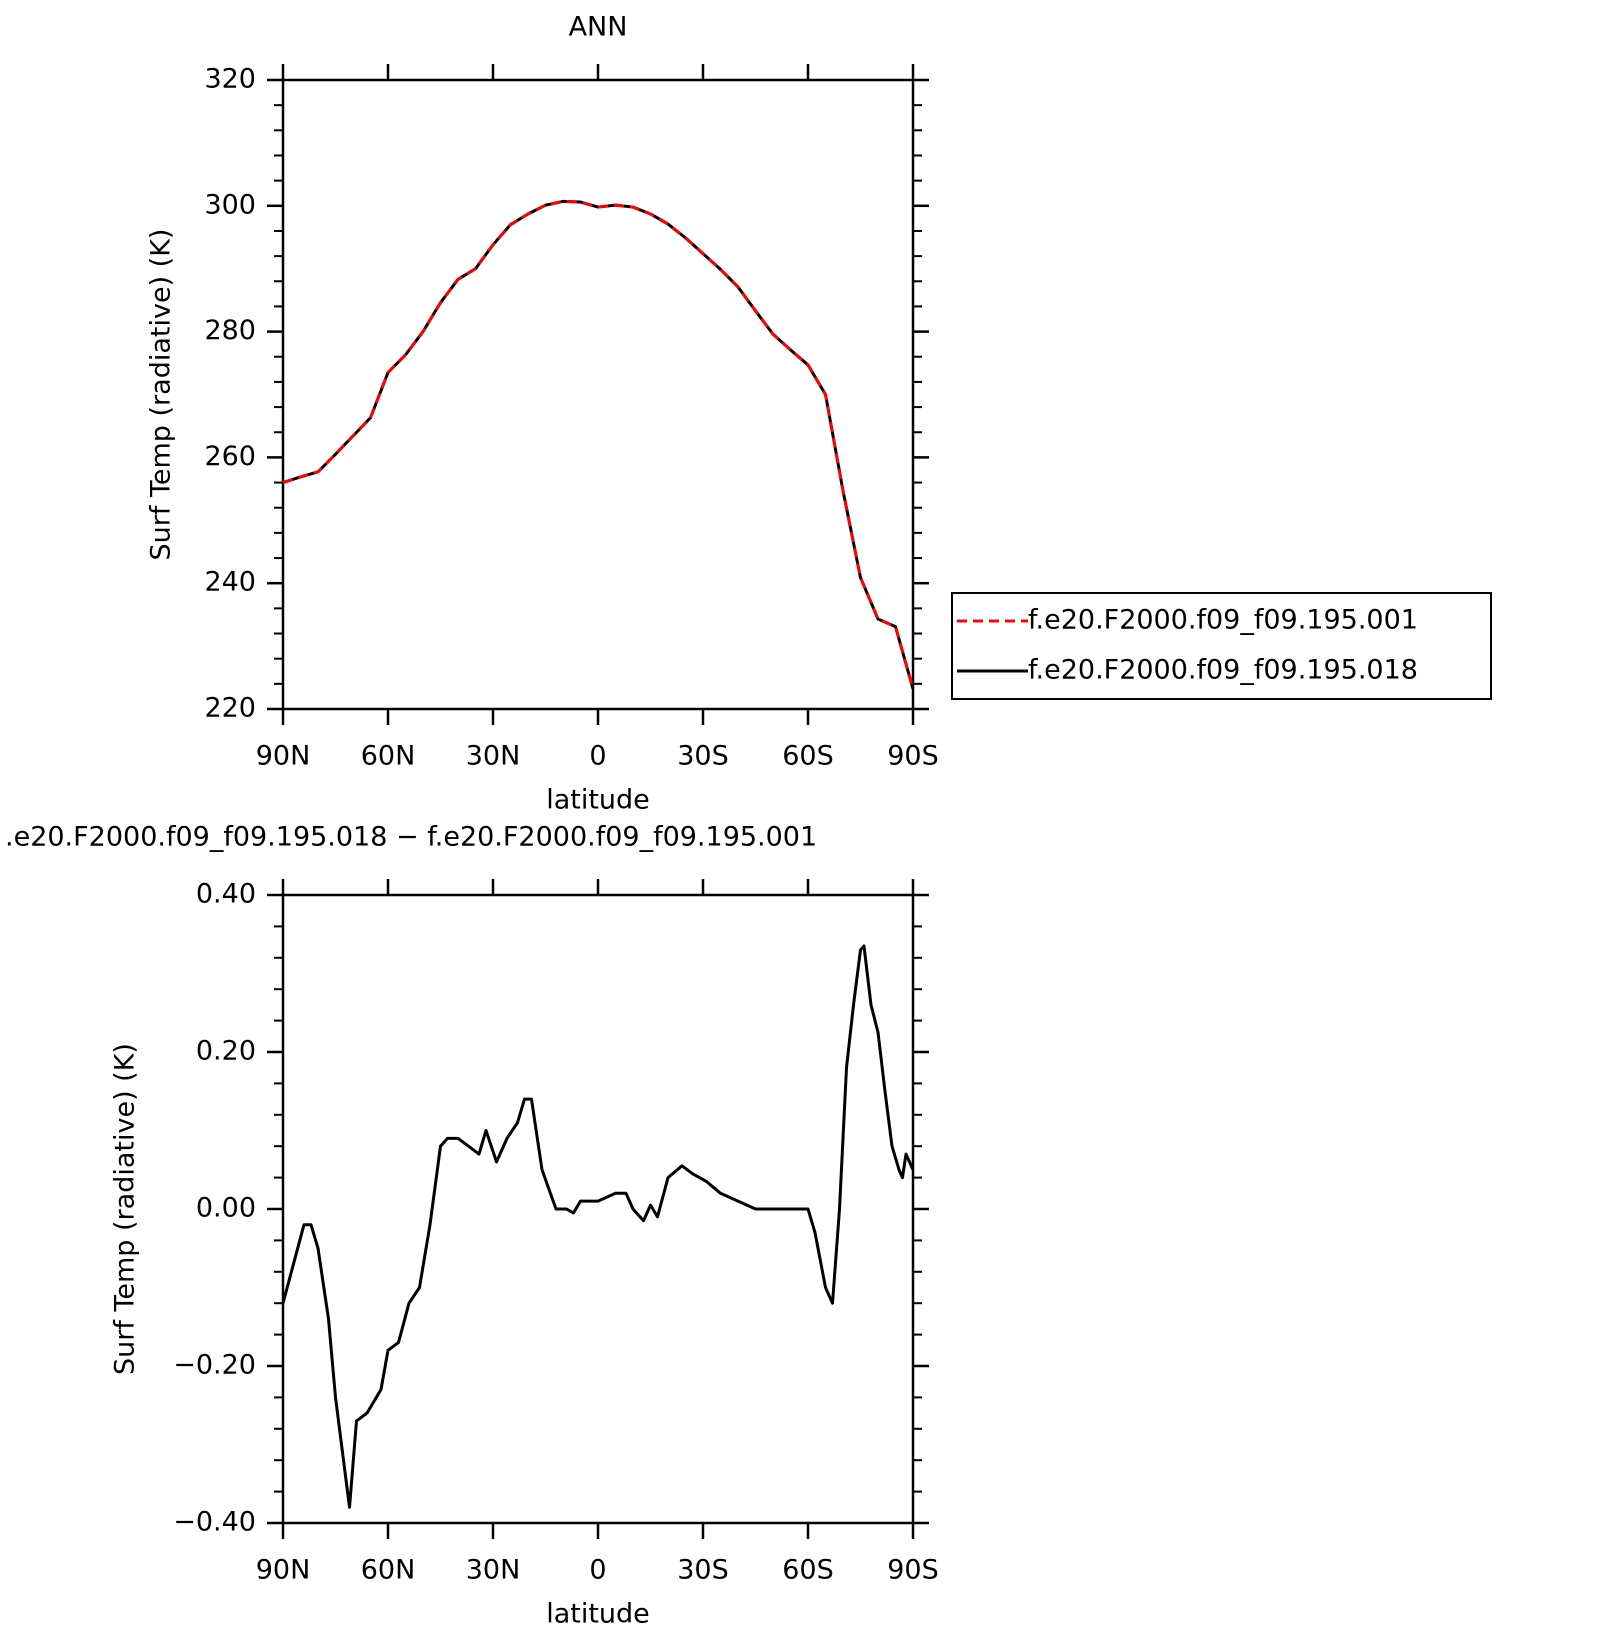 This screenshot has width=1597, height=1639. What do you see at coordinates (214, 1522) in the screenshot?
I see `y-tick-label: −0.40` at bounding box center [214, 1522].